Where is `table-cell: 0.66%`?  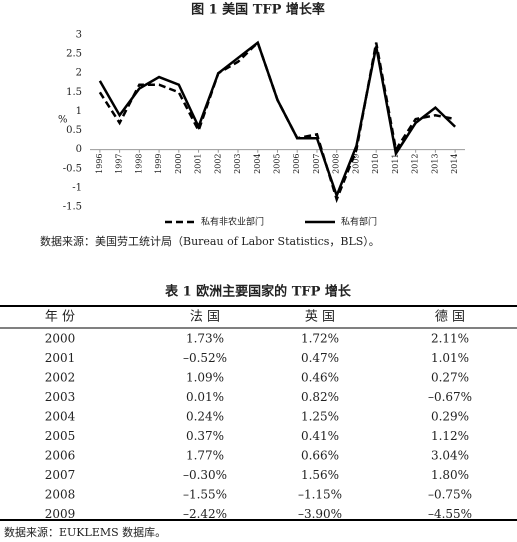 table-cell: 0.66% is located at coordinates (320, 456).